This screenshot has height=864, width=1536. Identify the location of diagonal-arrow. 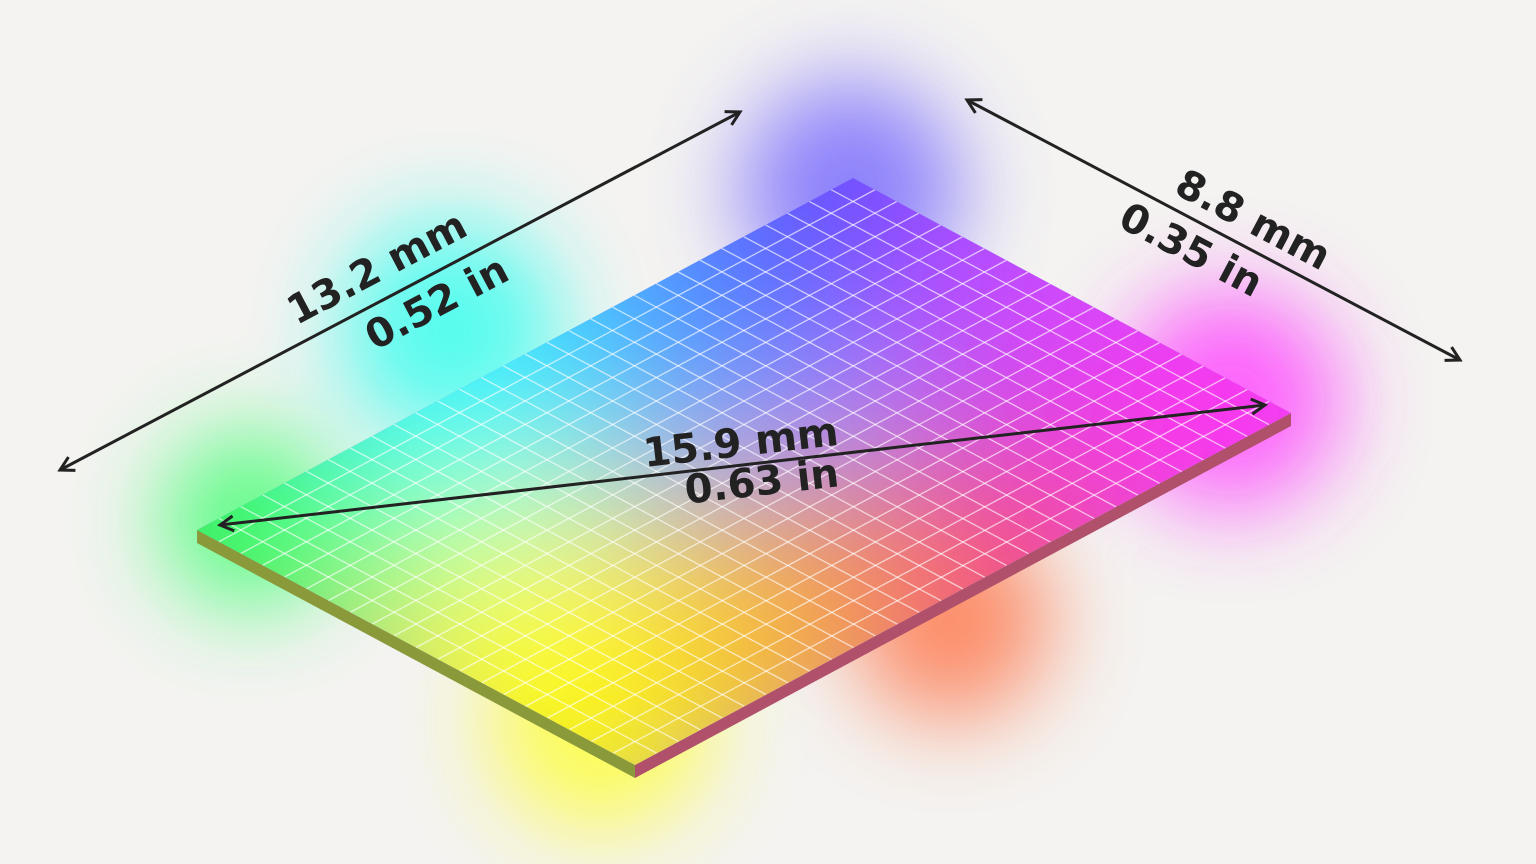
(742, 465).